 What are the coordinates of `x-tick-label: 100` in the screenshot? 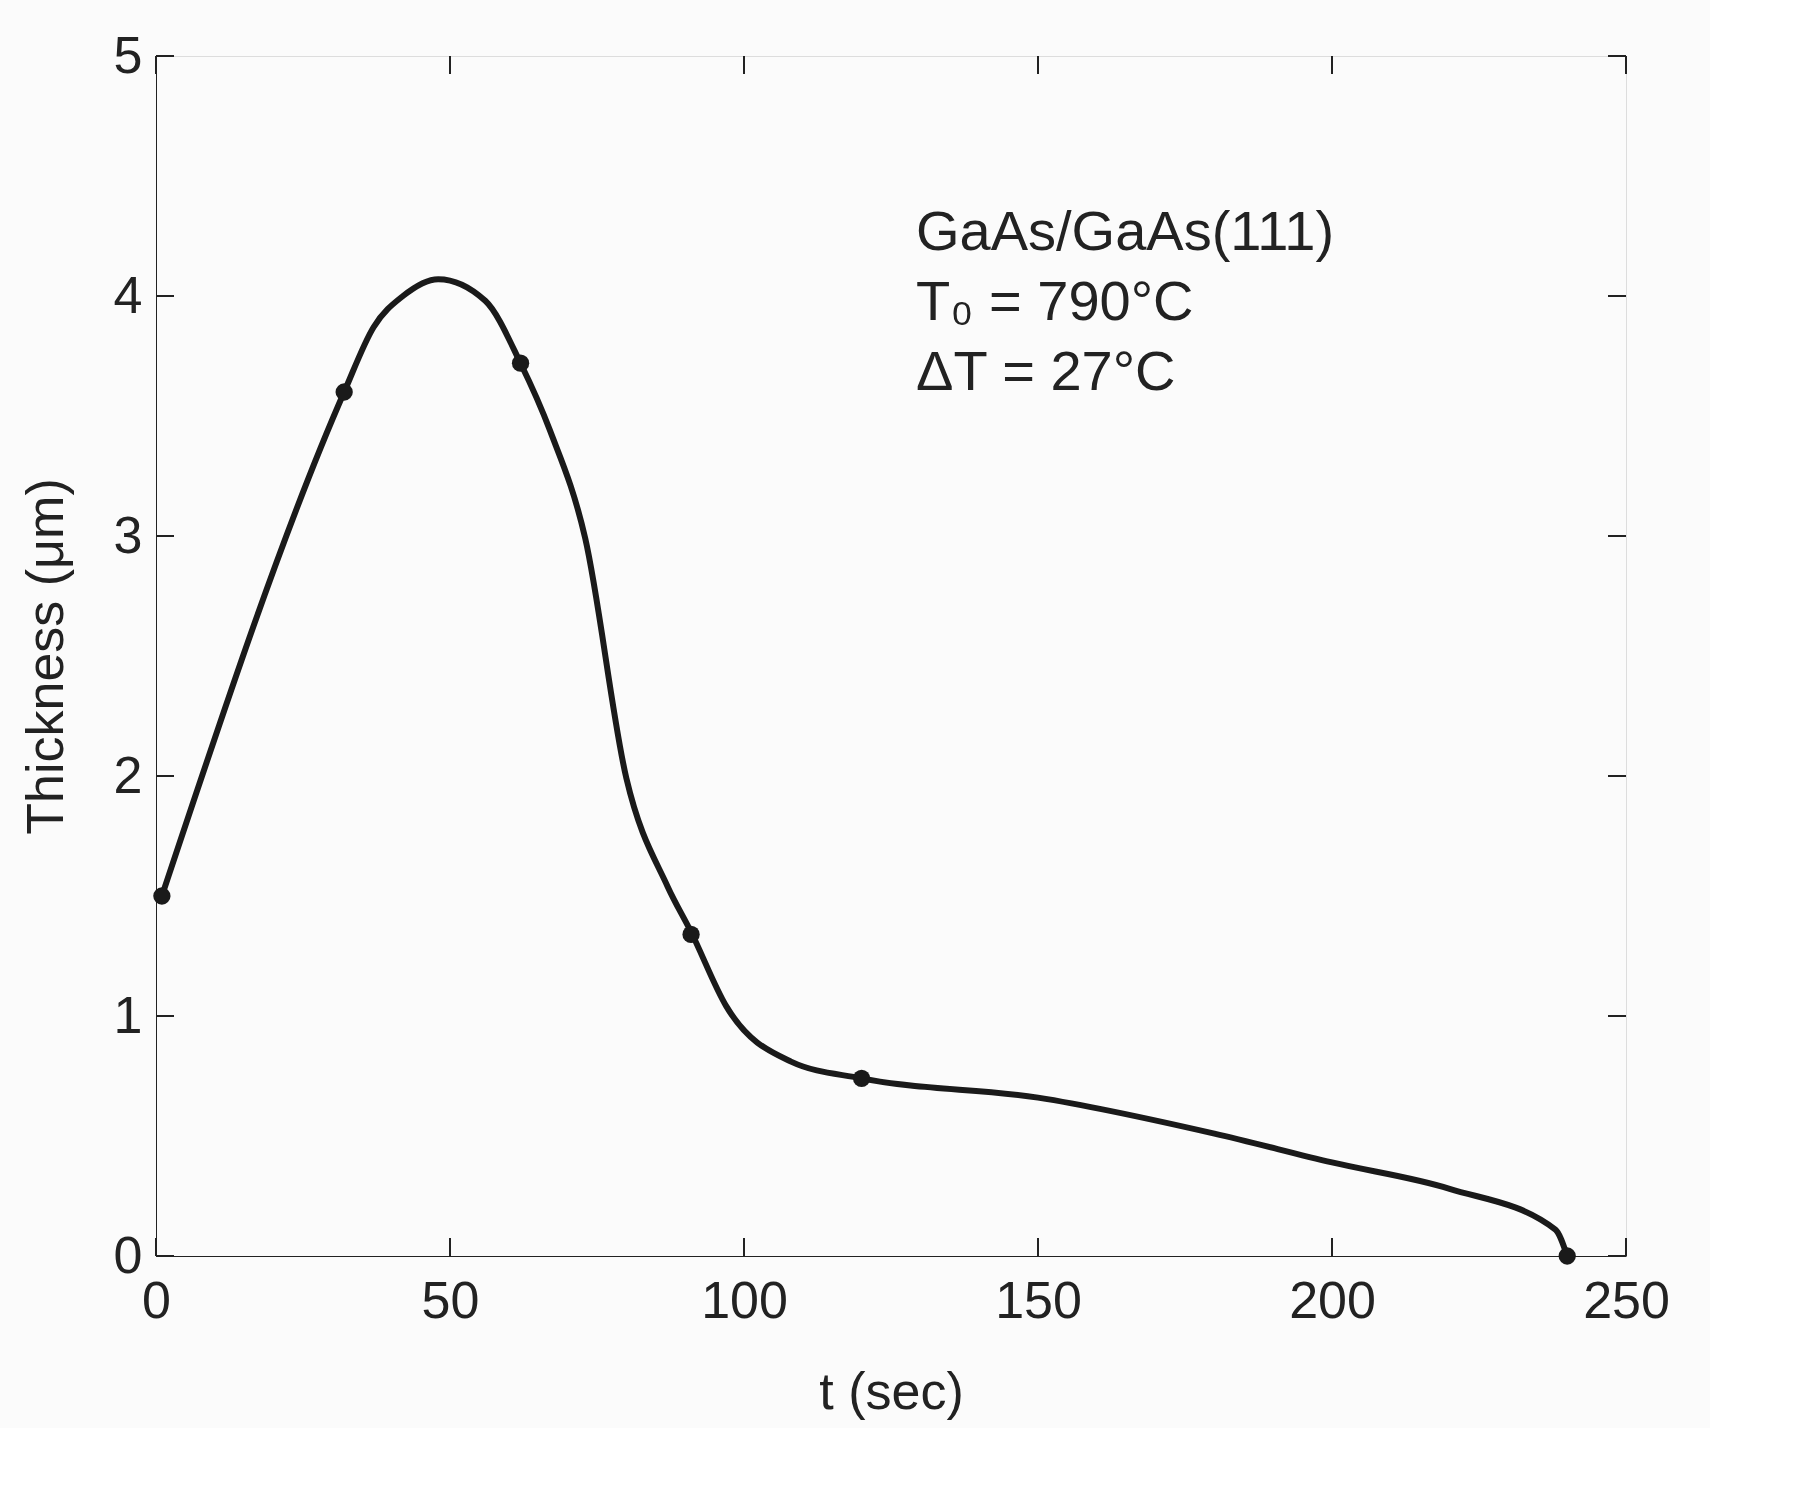 It's located at (744, 1299).